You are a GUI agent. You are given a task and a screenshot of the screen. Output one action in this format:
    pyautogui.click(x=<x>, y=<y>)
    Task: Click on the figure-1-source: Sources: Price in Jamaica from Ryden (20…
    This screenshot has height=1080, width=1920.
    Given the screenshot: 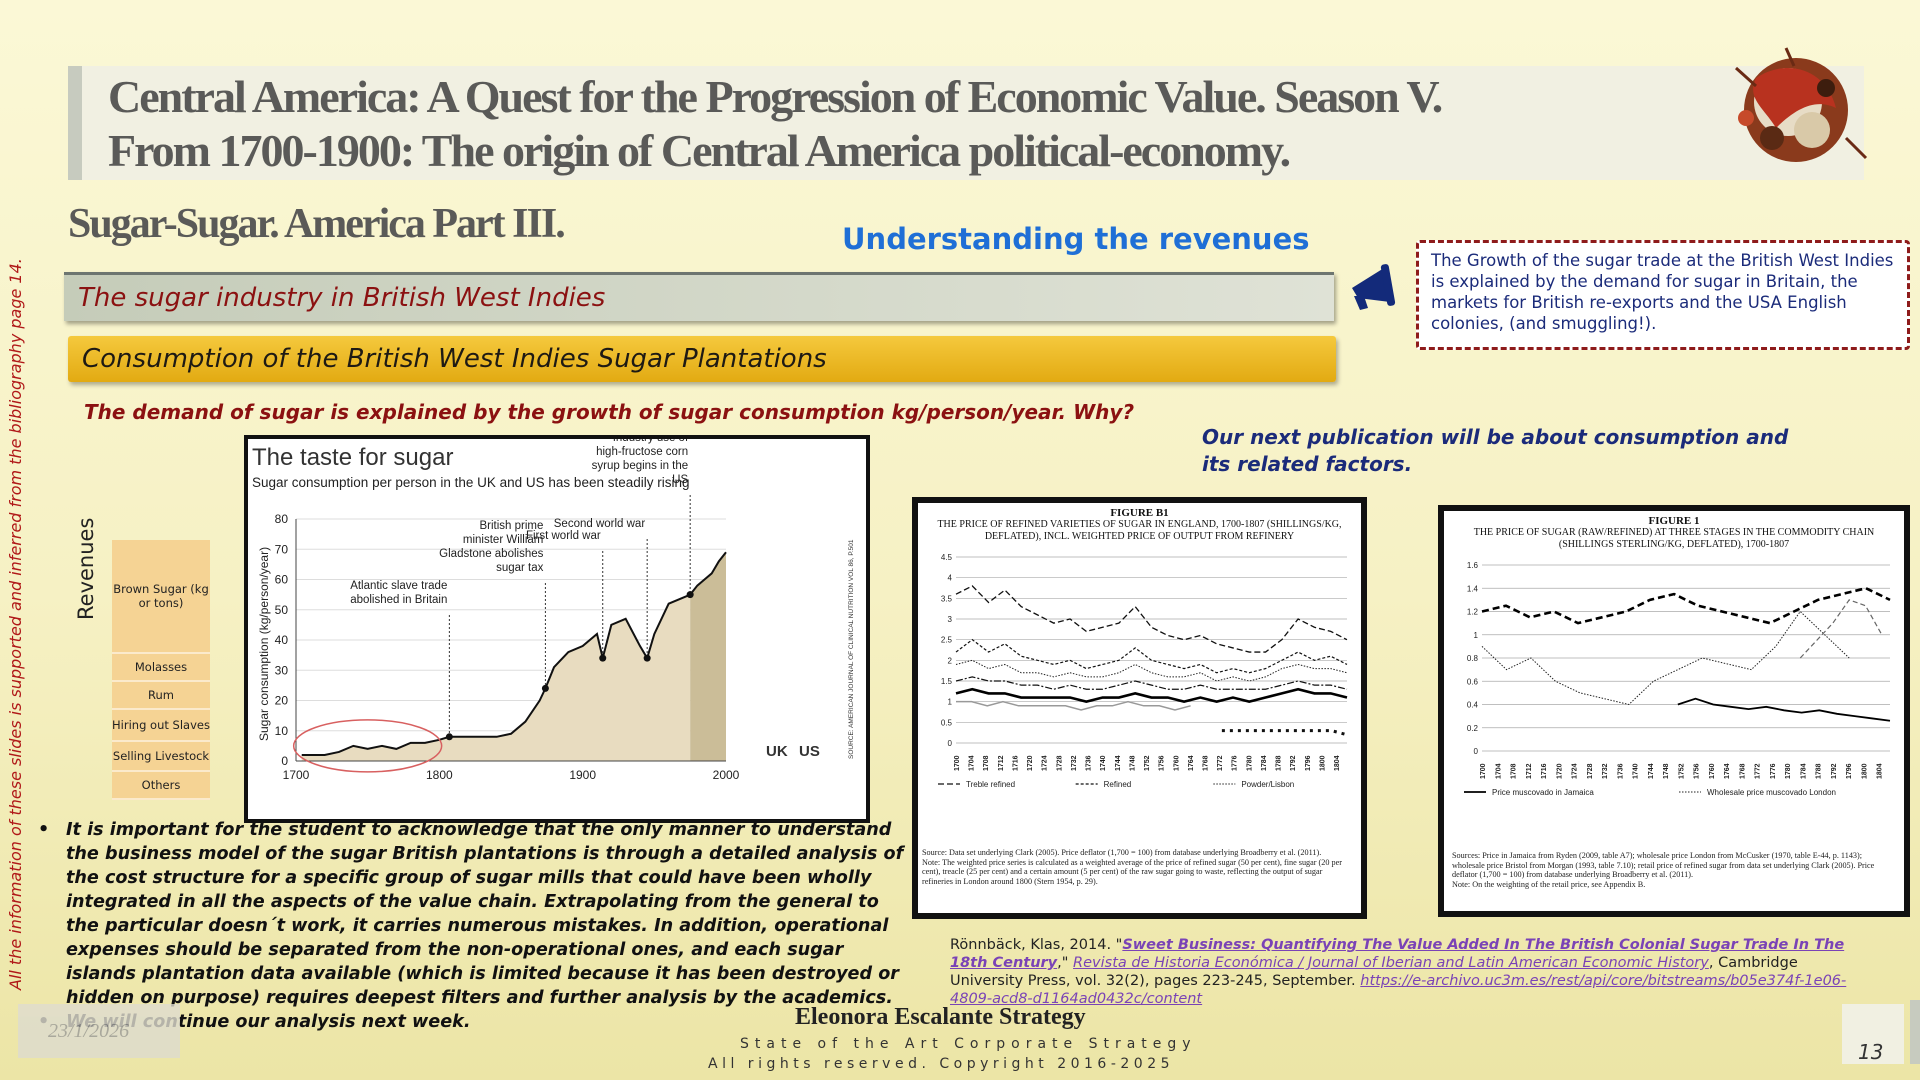 What is the action you would take?
    pyautogui.click(x=1663, y=865)
    